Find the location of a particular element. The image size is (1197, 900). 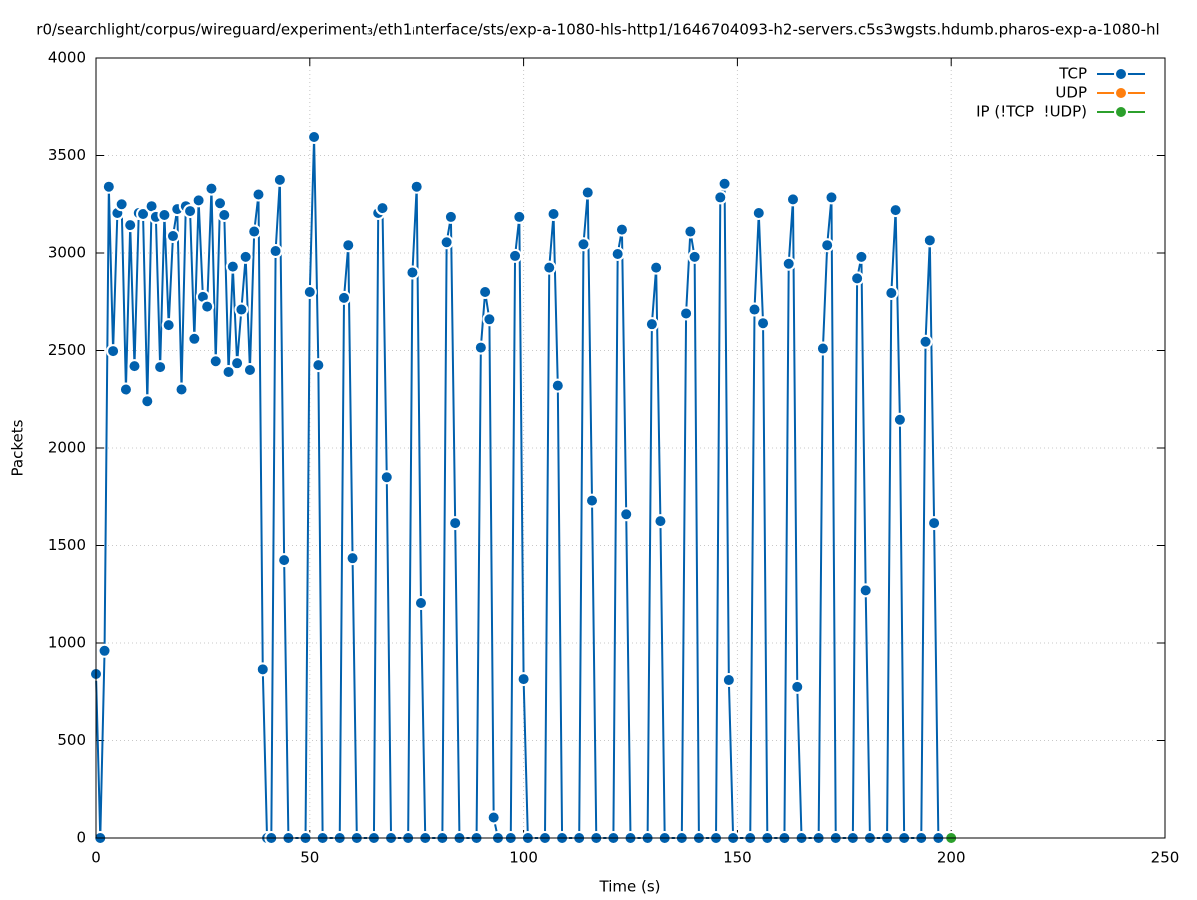

legend-label: IP (!TCP !UDP) is located at coordinates (1031, 112).